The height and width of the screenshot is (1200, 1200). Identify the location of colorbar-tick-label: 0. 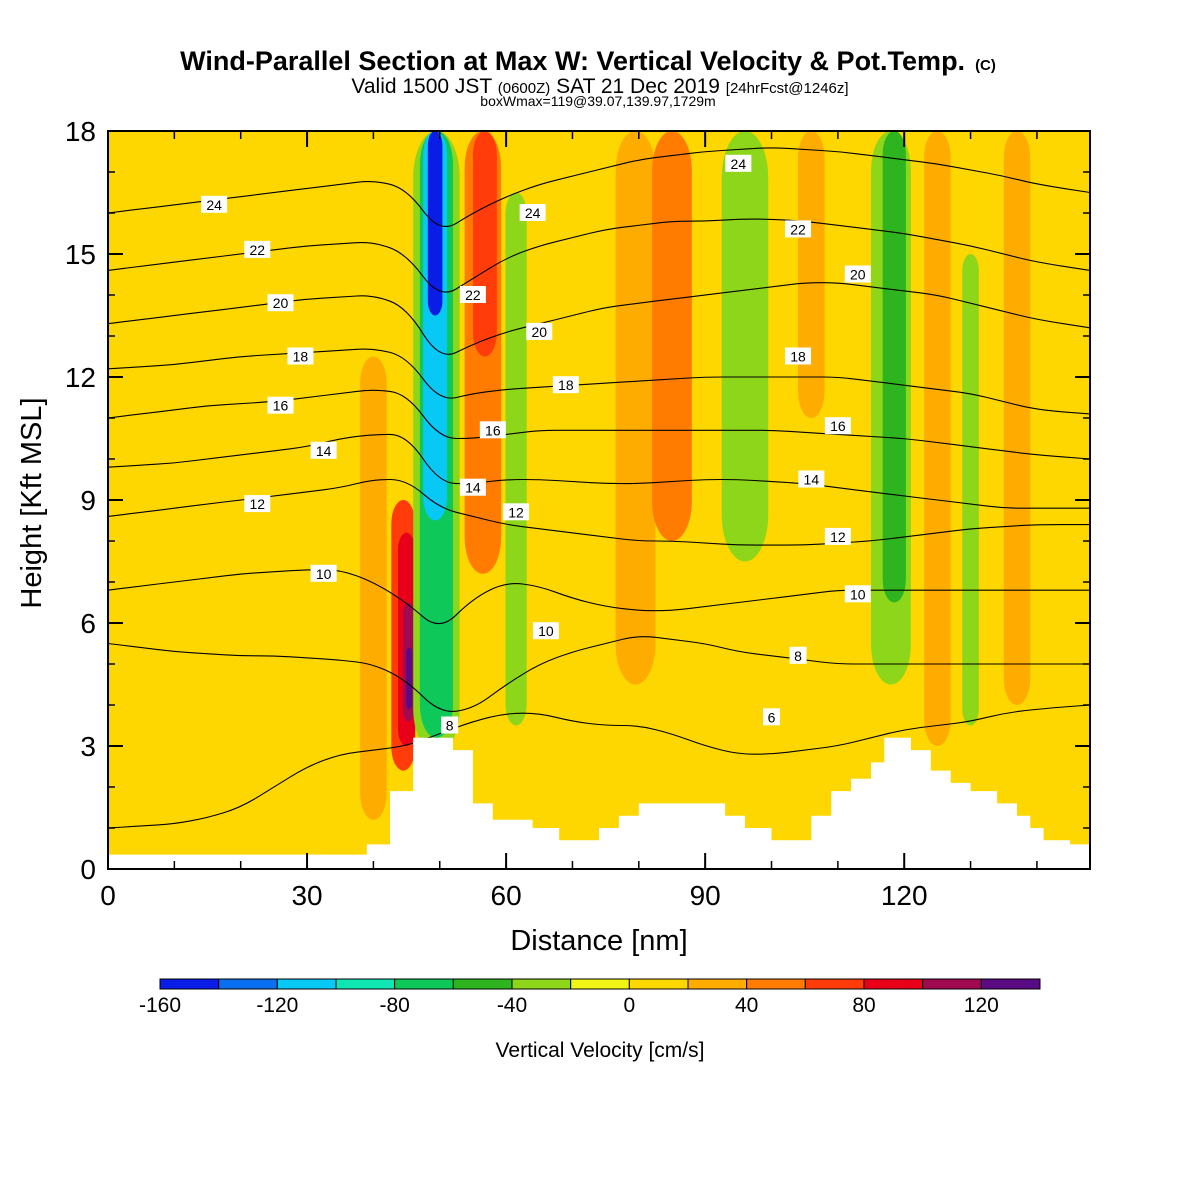
(629, 1005).